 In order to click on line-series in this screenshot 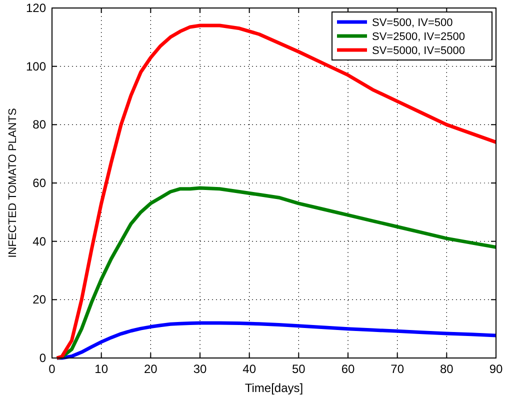, I will do `click(276, 340)`.